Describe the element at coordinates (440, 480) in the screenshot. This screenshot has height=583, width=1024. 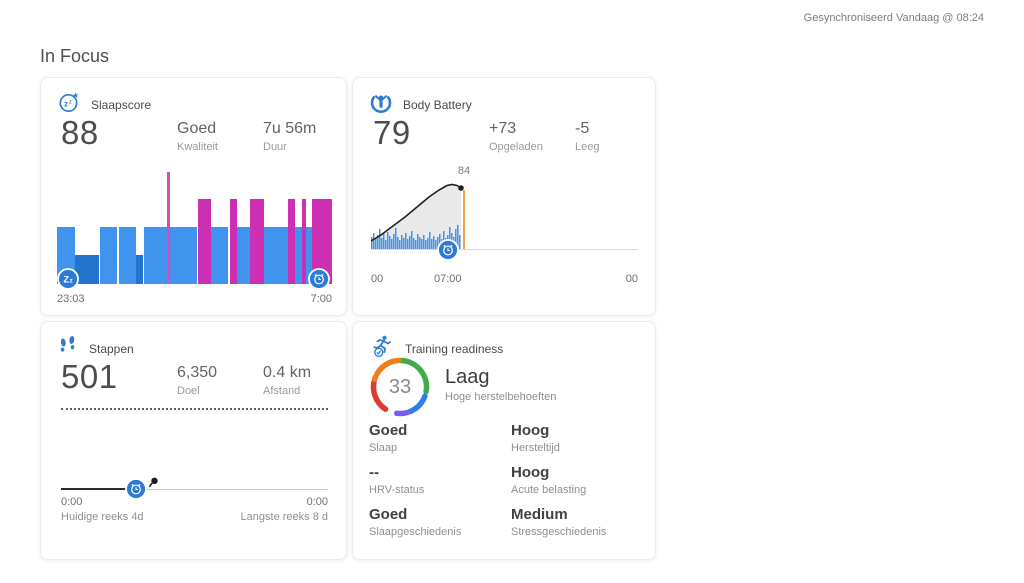
I see `metric-hrv-status: -- HRV-status` at that location.